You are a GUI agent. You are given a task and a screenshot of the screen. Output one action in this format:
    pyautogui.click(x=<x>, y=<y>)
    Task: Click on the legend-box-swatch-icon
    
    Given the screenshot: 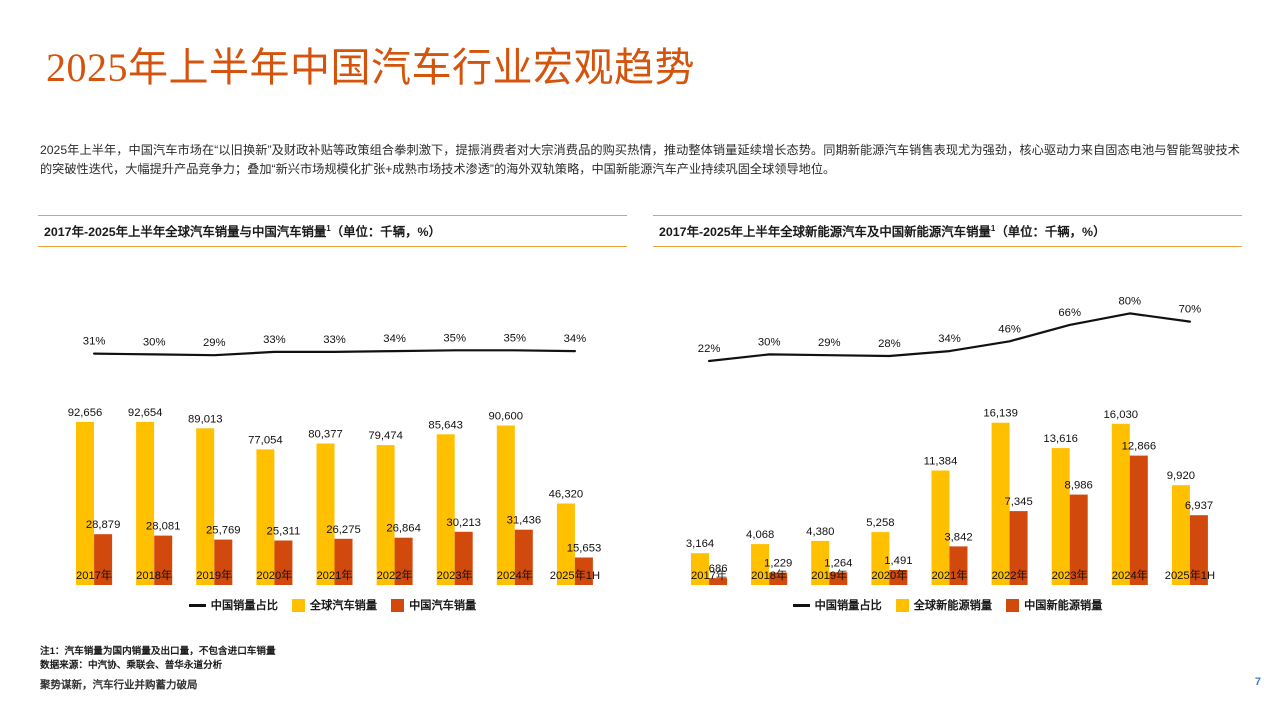 What is the action you would take?
    pyautogui.click(x=298, y=605)
    